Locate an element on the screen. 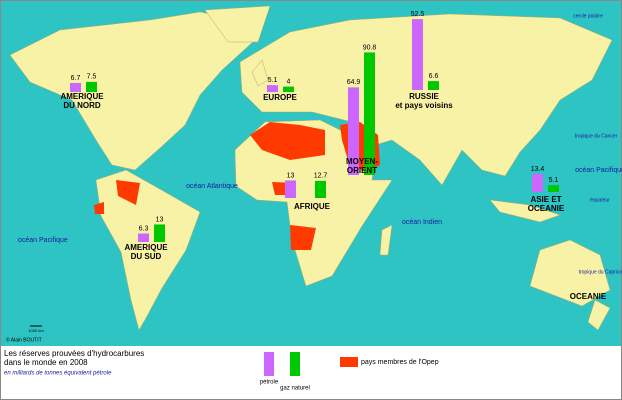  legend-area is located at coordinates (311, 373).